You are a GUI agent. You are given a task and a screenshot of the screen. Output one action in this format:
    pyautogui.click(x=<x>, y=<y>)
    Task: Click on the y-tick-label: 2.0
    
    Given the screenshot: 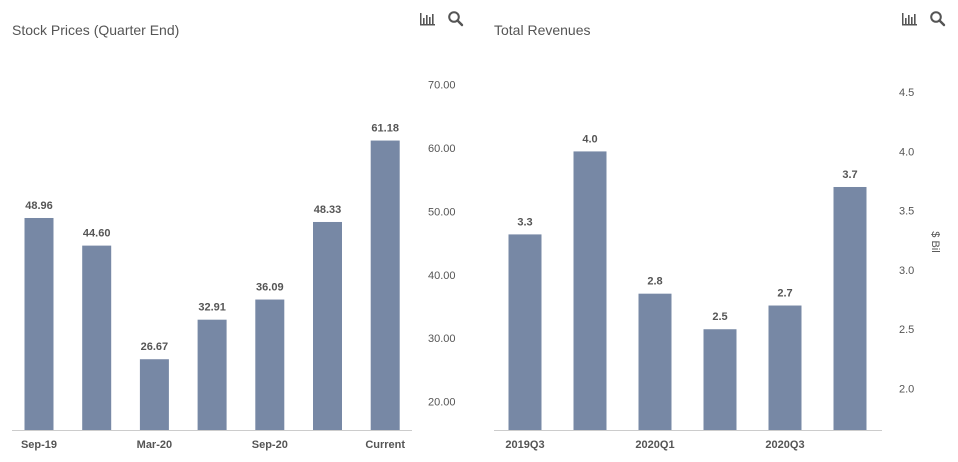 What is the action you would take?
    pyautogui.click(x=906, y=390)
    